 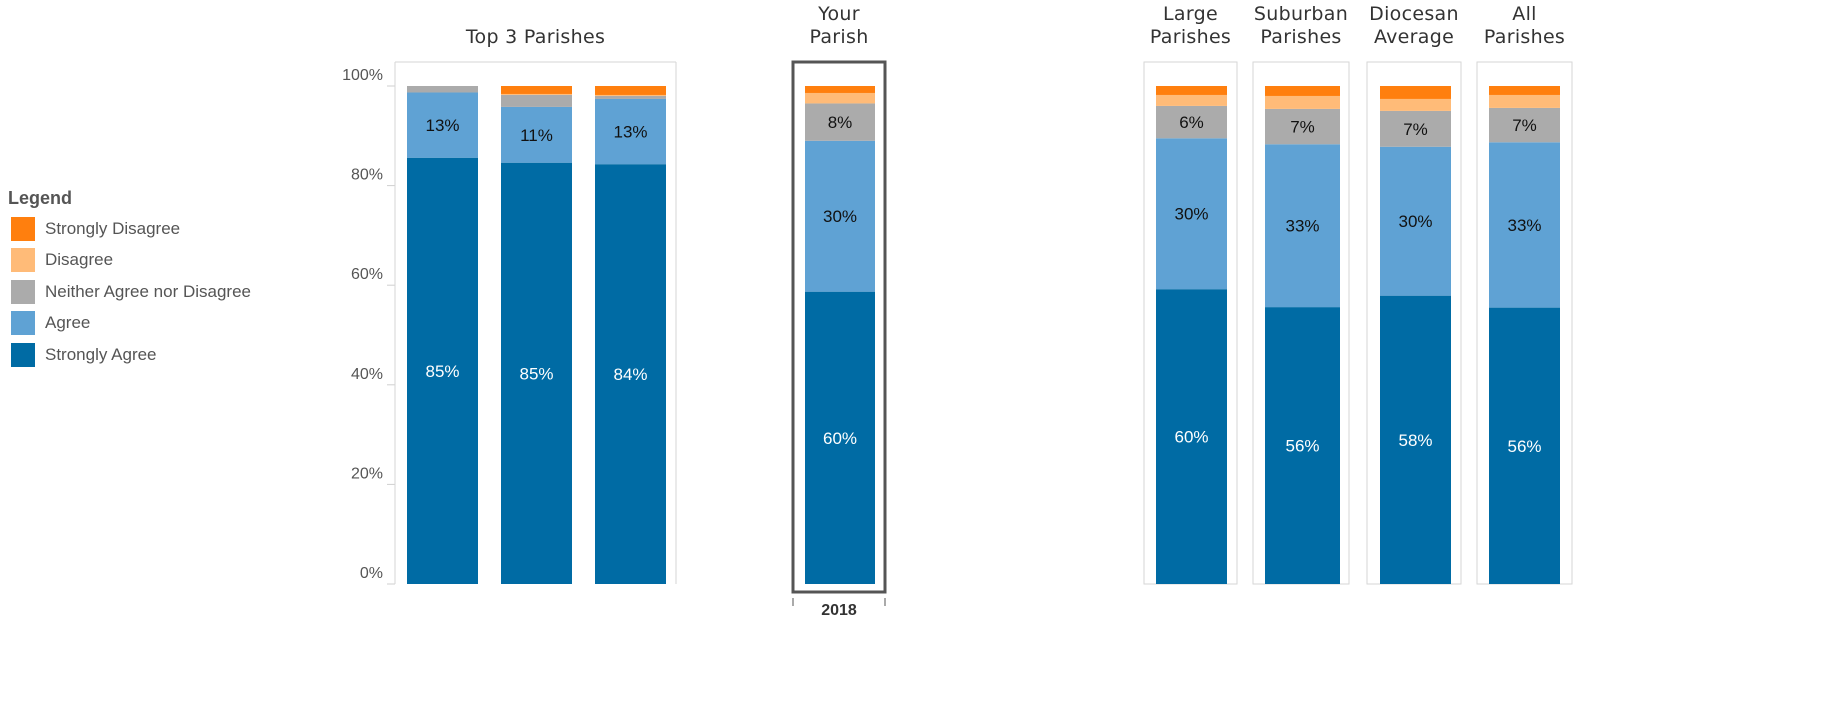 I want to click on legend-label: Disagree, so click(x=79, y=260).